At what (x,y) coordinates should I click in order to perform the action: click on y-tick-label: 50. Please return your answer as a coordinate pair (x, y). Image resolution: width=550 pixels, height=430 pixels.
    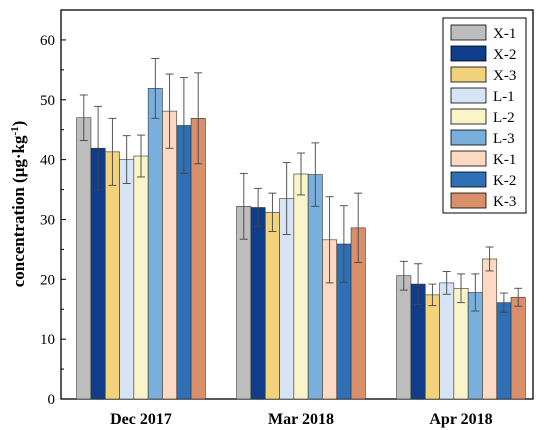
    Looking at the image, I should click on (47, 101).